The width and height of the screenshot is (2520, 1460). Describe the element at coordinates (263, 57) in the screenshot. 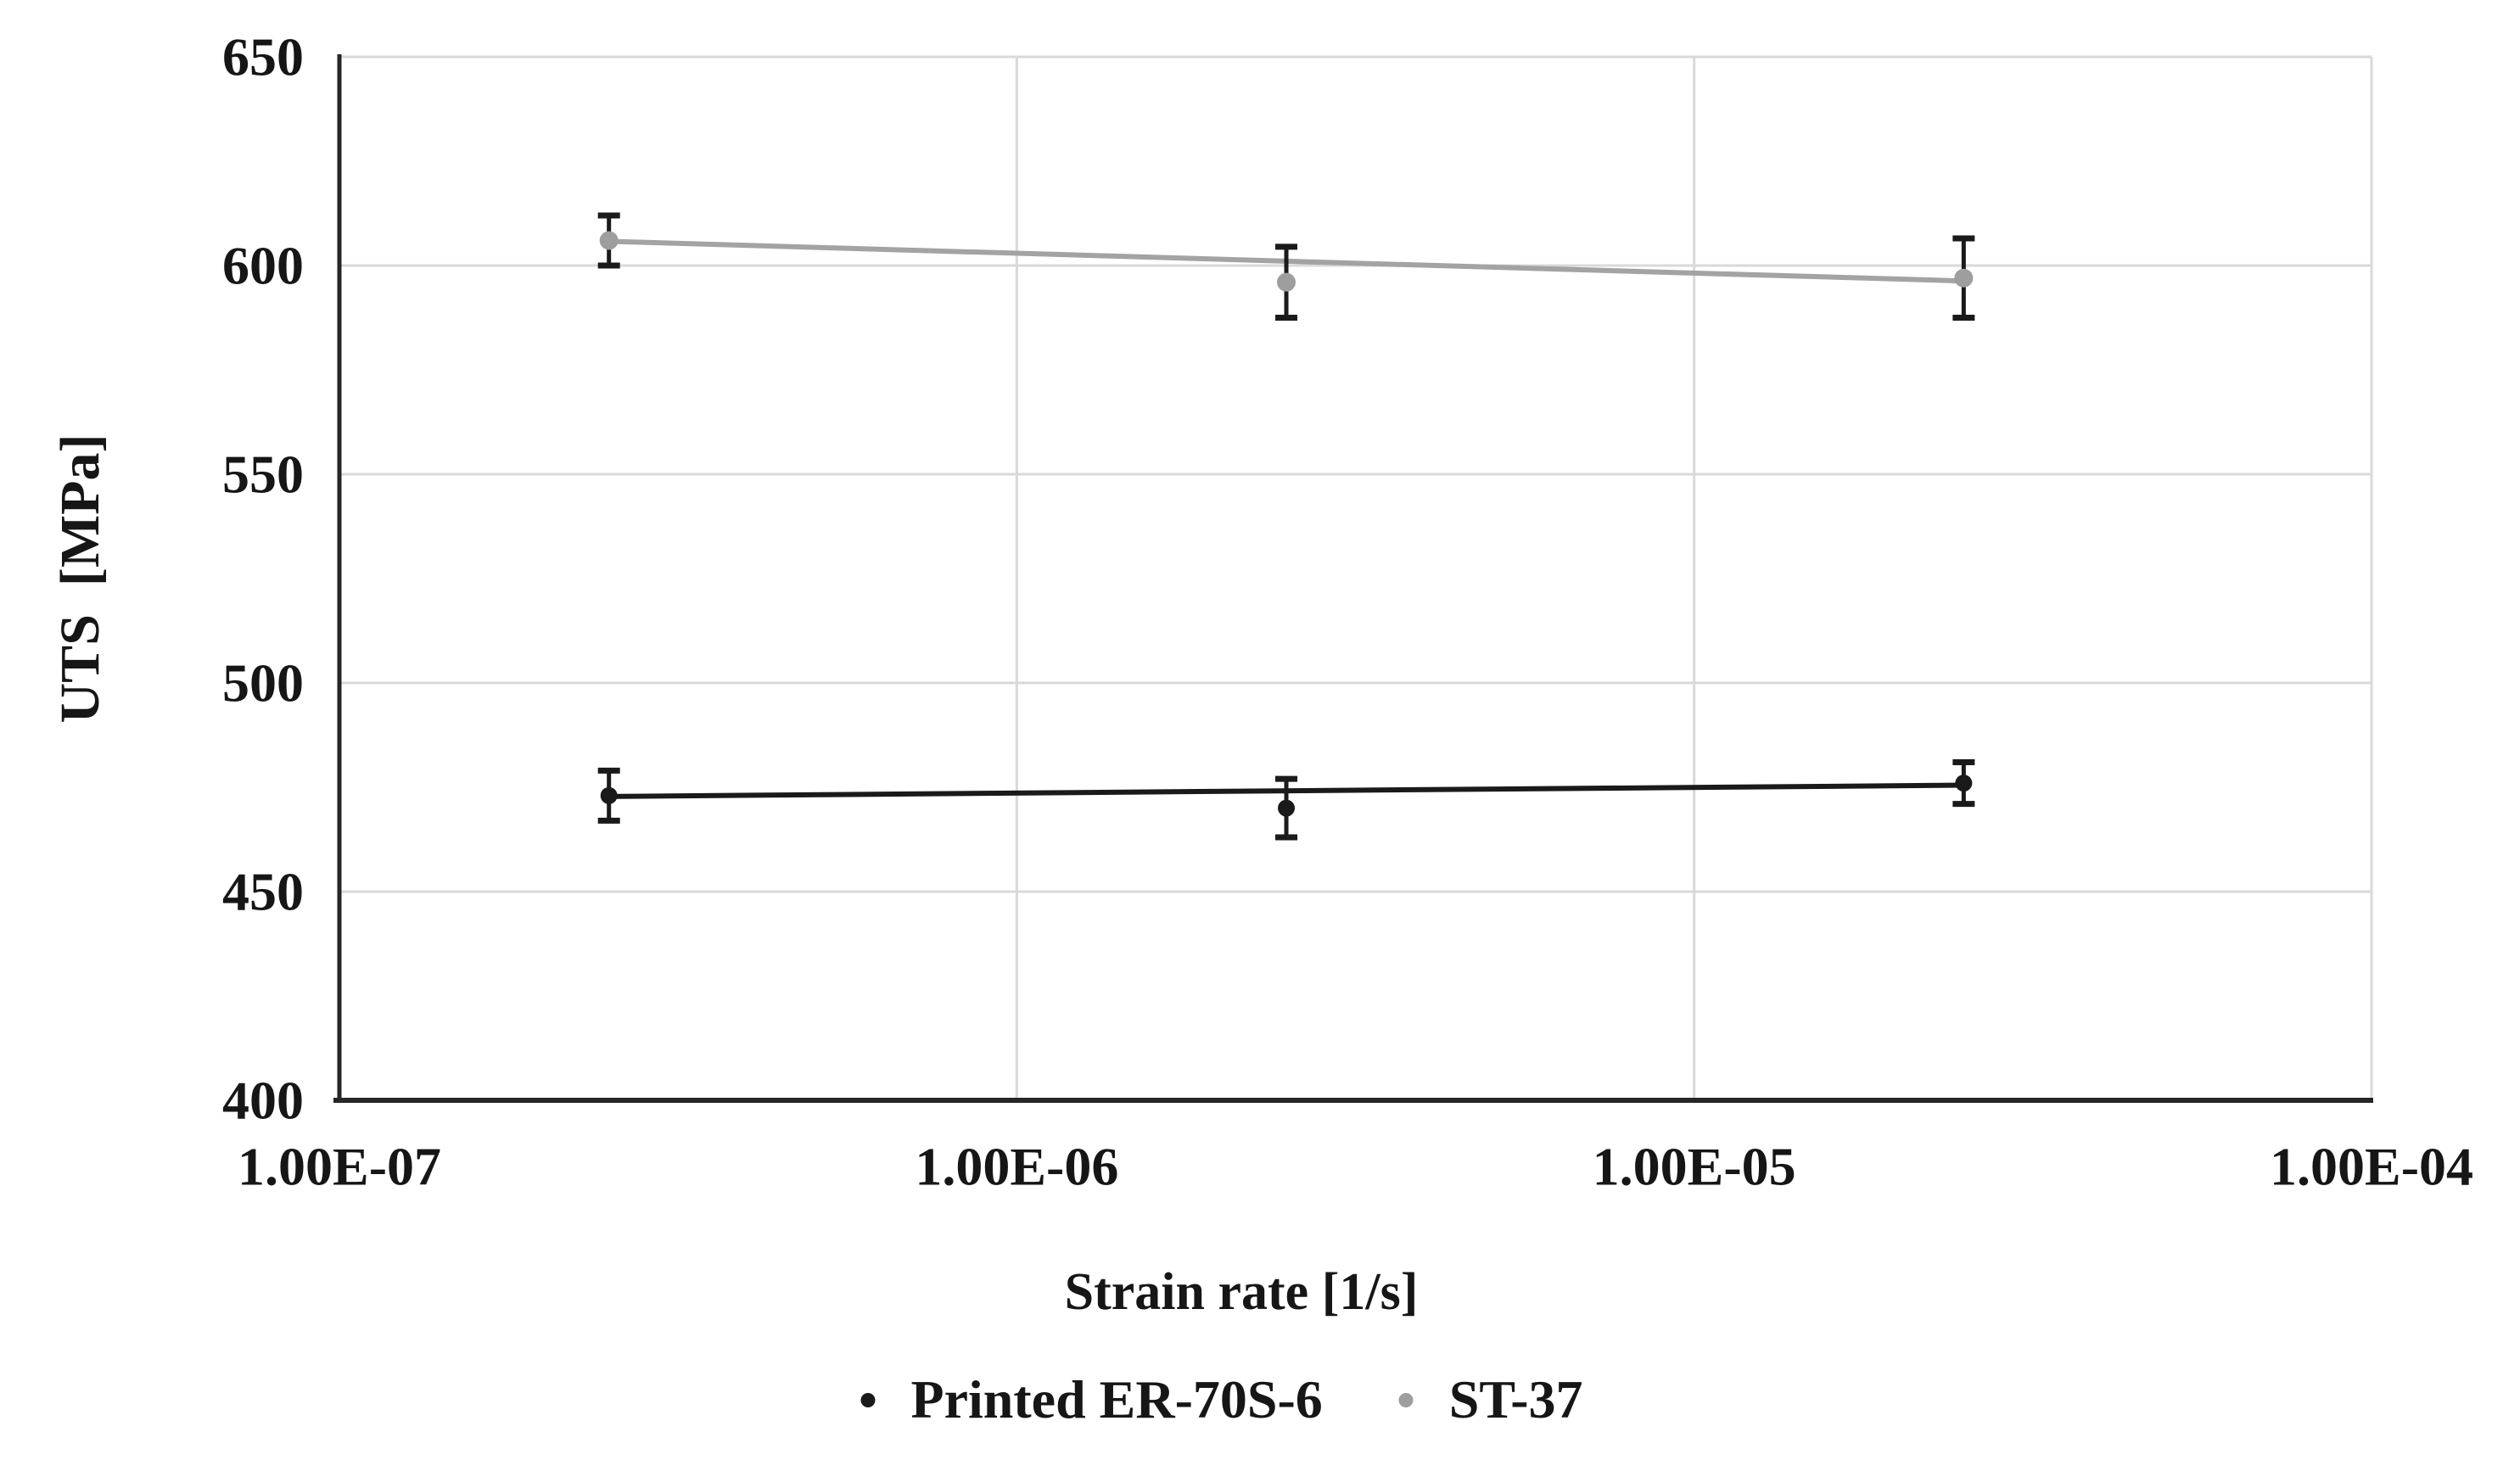

I see `y-tick-label: 650` at that location.